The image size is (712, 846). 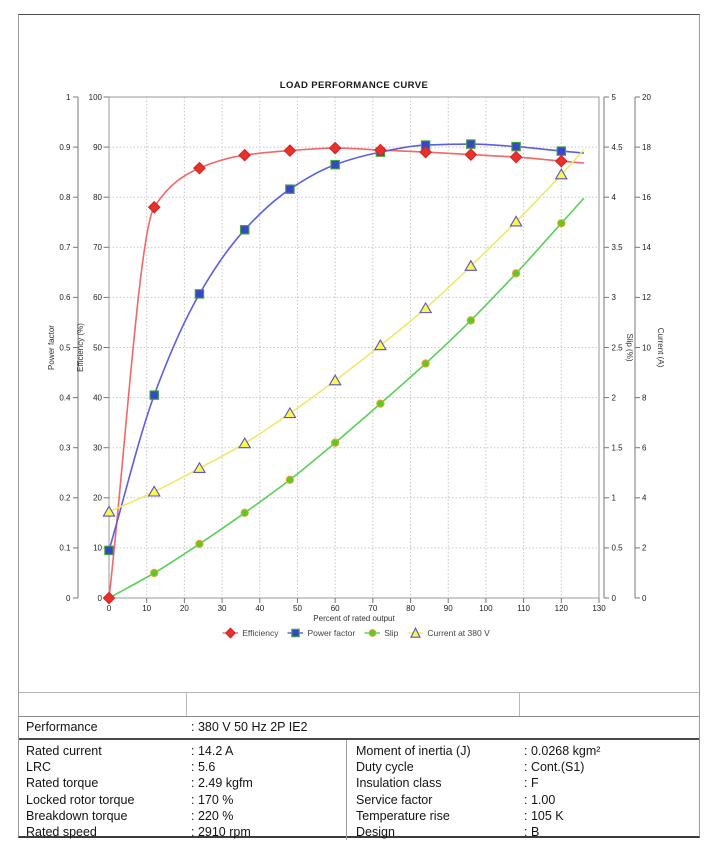 I want to click on spec-value: : 0.0268 kgm², so click(x=562, y=751).